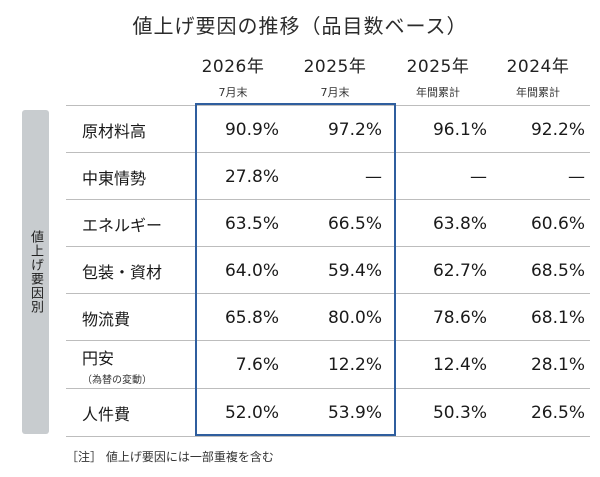  I want to click on value-cell: 12.2%, so click(354, 365).